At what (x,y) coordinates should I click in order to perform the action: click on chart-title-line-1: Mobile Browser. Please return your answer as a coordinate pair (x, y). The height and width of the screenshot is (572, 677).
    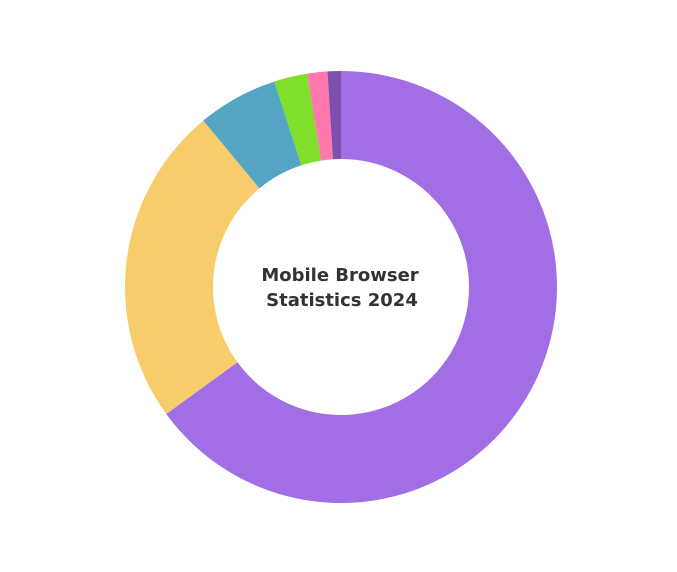
    Looking at the image, I should click on (339, 275).